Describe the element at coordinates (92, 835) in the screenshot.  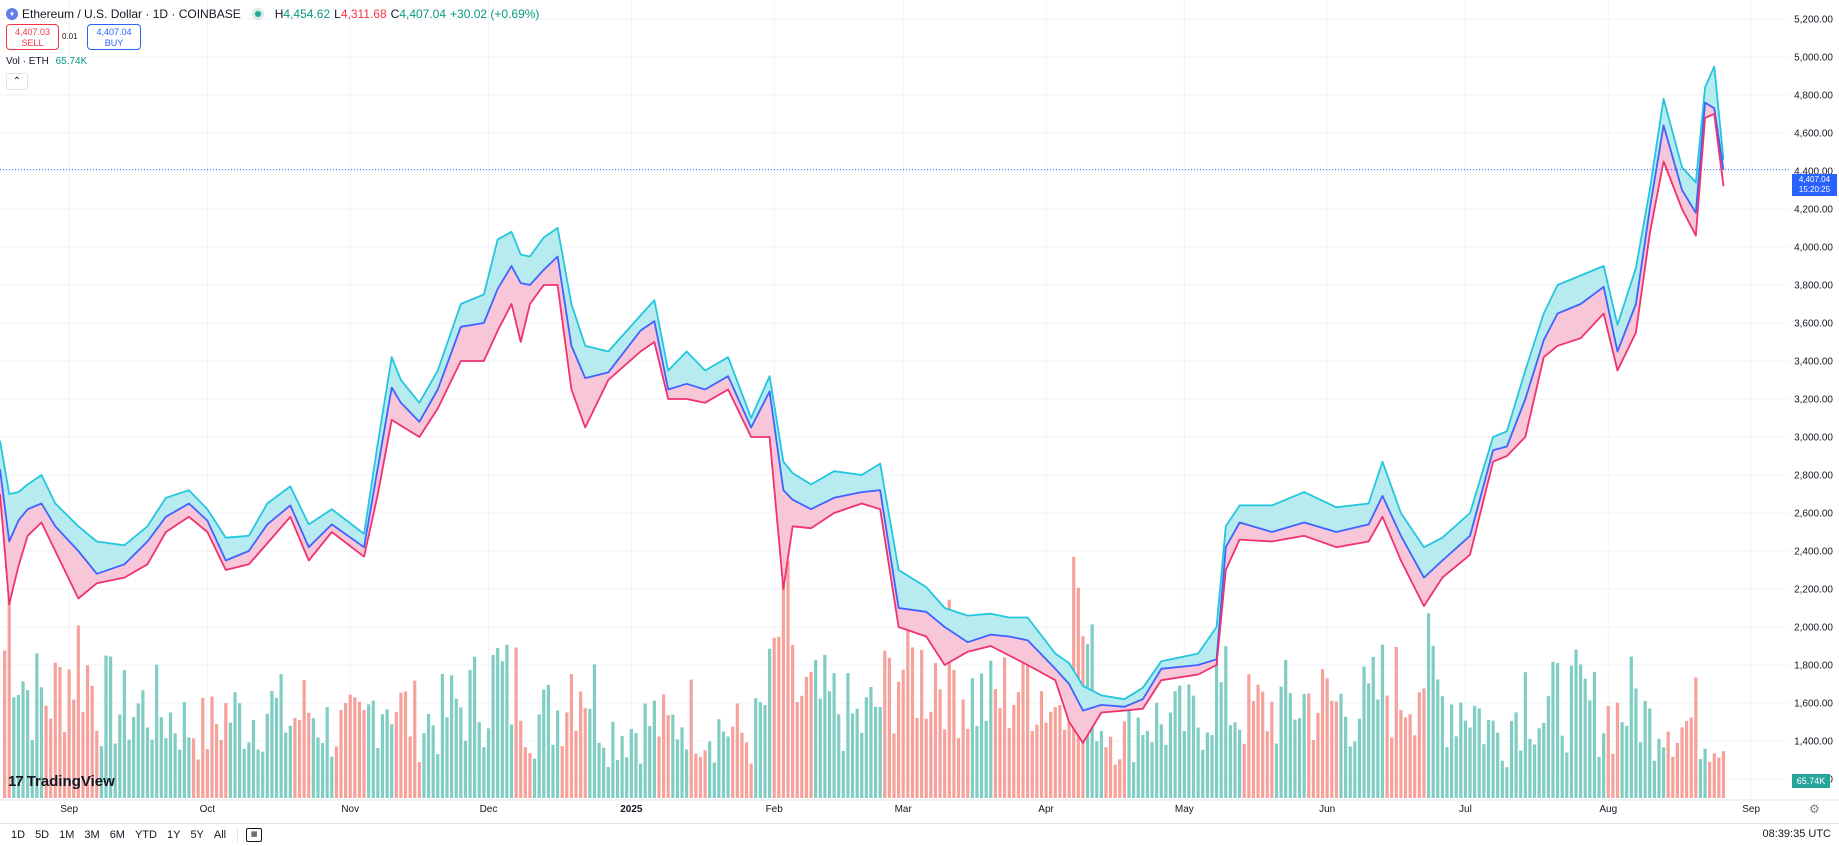
I see `range-3m: 3M` at that location.